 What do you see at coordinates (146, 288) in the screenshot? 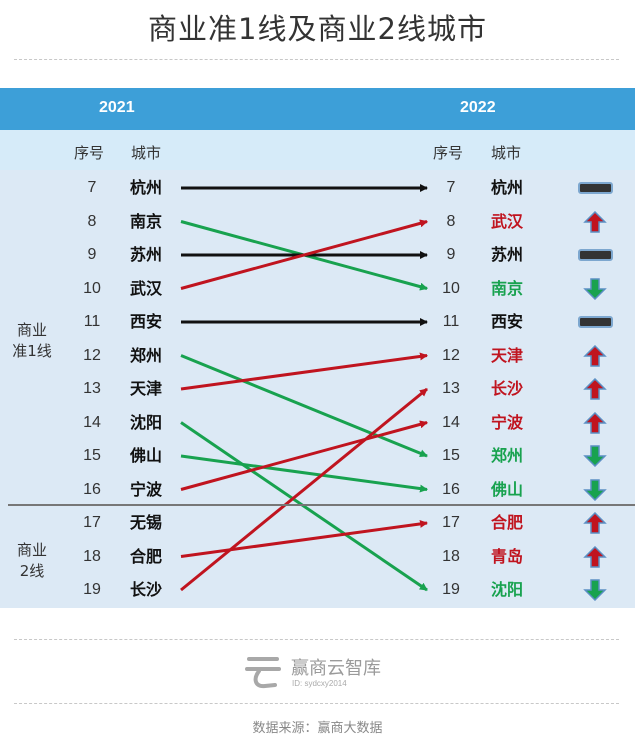
I see `left-city: 武汉` at bounding box center [146, 288].